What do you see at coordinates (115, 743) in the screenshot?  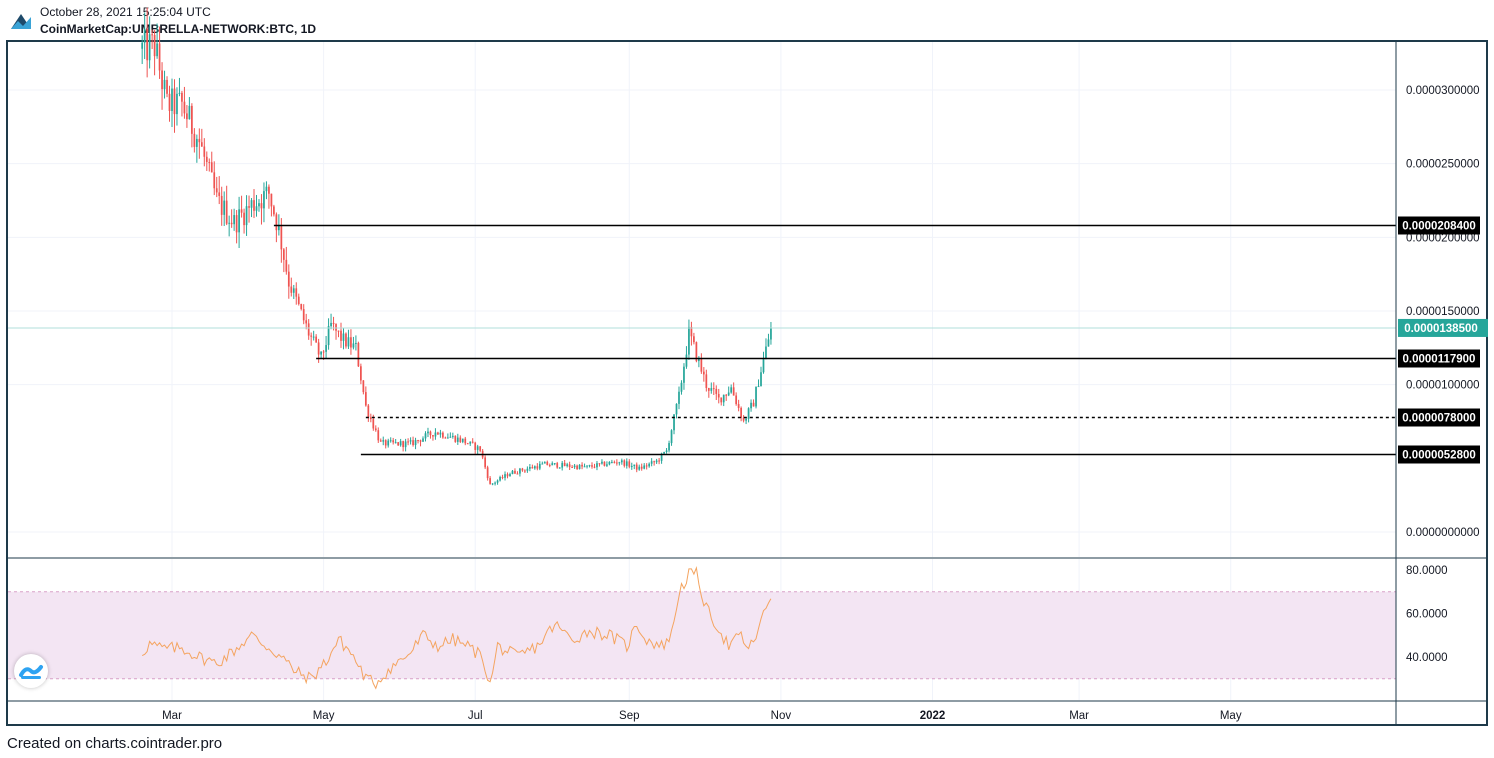 I see `footer-credit: Created on charts.cointrader.pro` at bounding box center [115, 743].